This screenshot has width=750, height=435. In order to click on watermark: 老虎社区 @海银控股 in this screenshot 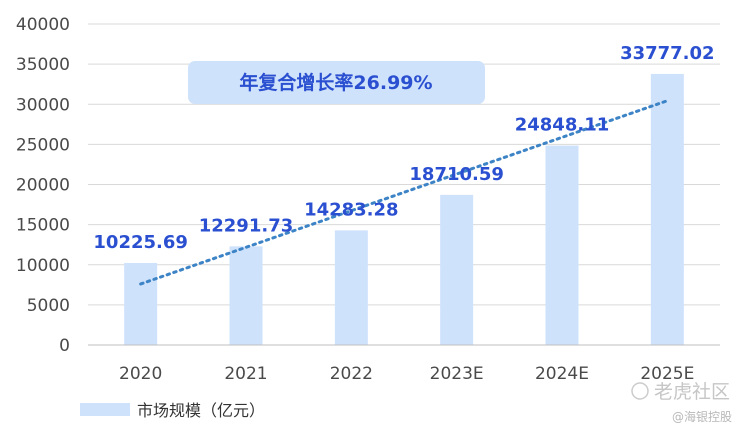, I will do `click(681, 402)`.